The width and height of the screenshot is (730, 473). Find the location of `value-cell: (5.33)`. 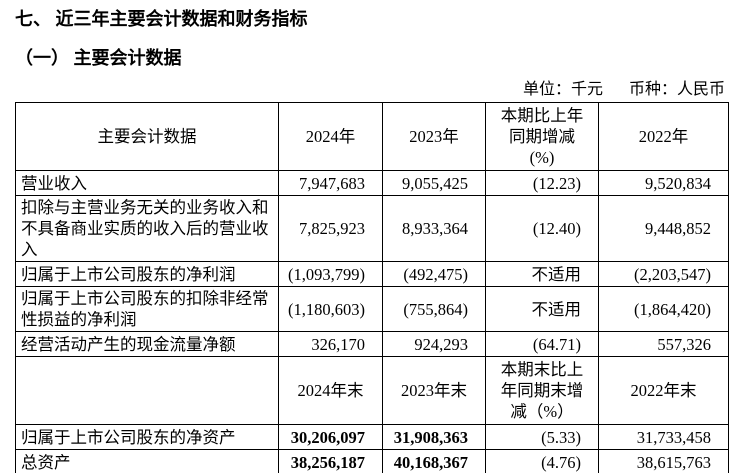

value-cell: (5.33) is located at coordinates (542, 437).